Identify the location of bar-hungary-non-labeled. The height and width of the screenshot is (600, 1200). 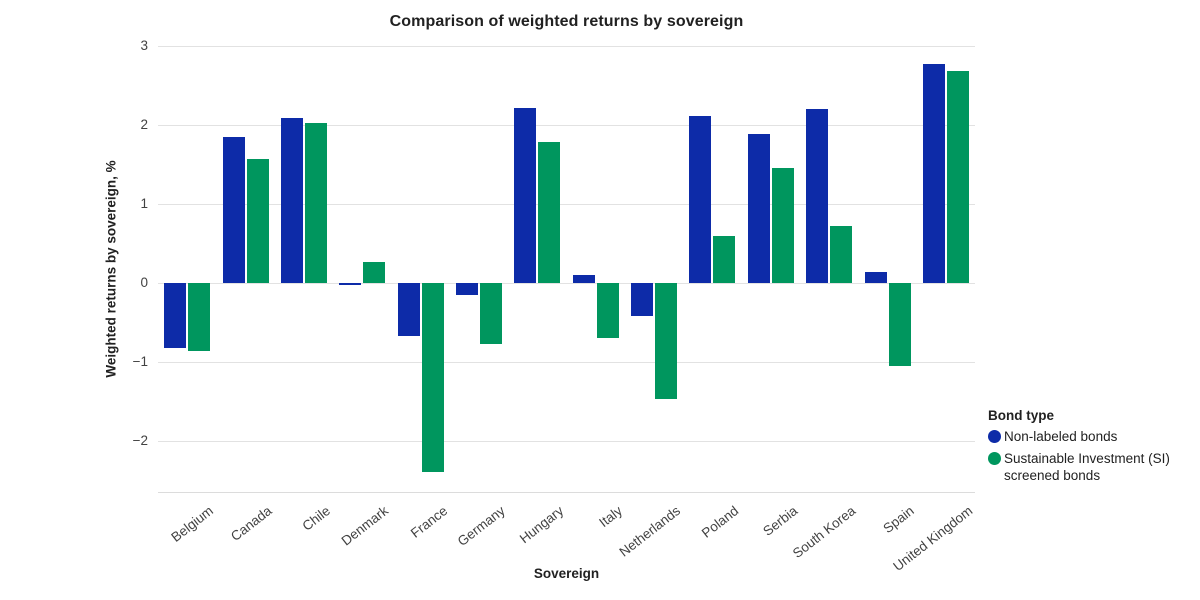
(525, 195).